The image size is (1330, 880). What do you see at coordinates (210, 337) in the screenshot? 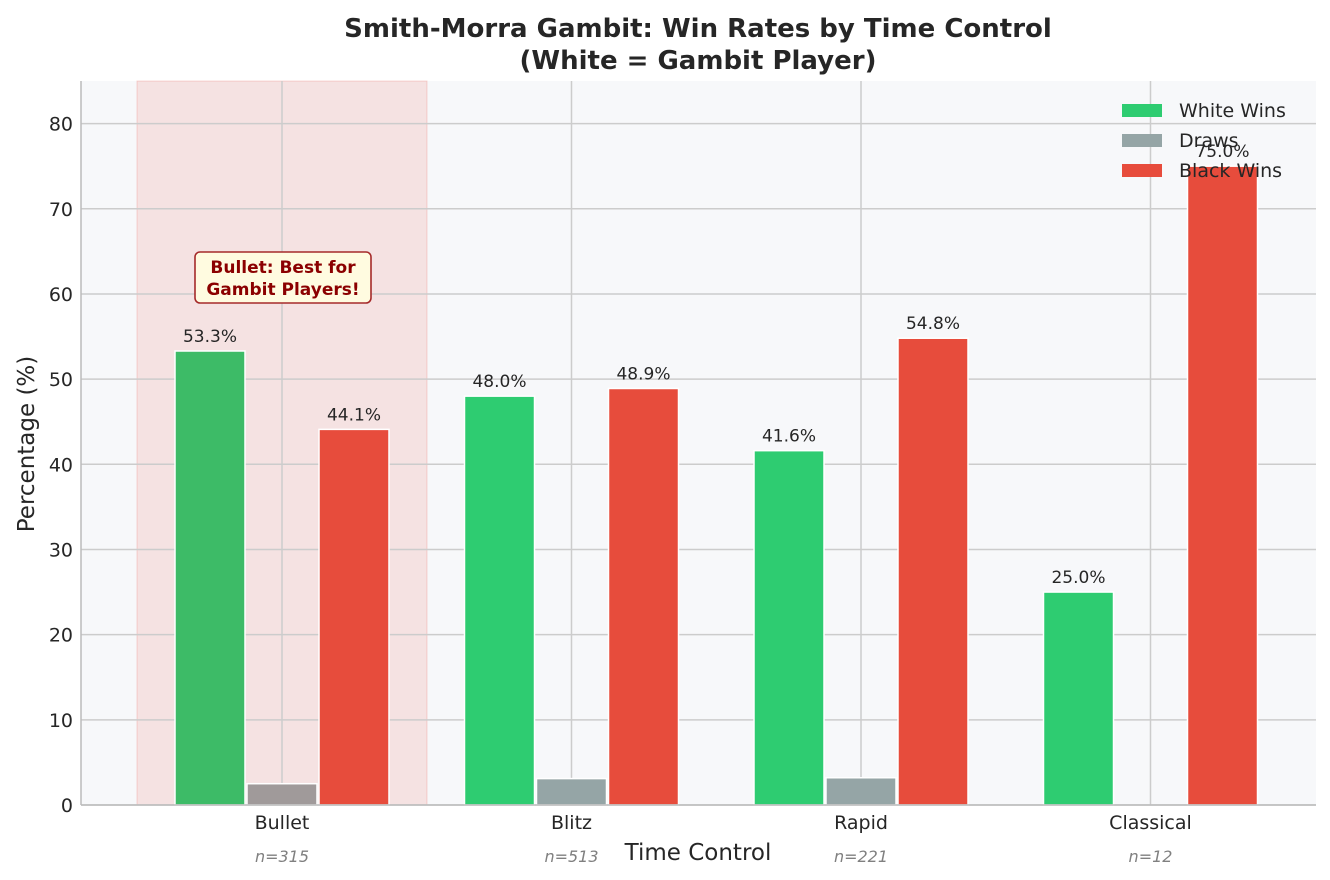
I see `bar-value-label: 53.3%` at bounding box center [210, 337].